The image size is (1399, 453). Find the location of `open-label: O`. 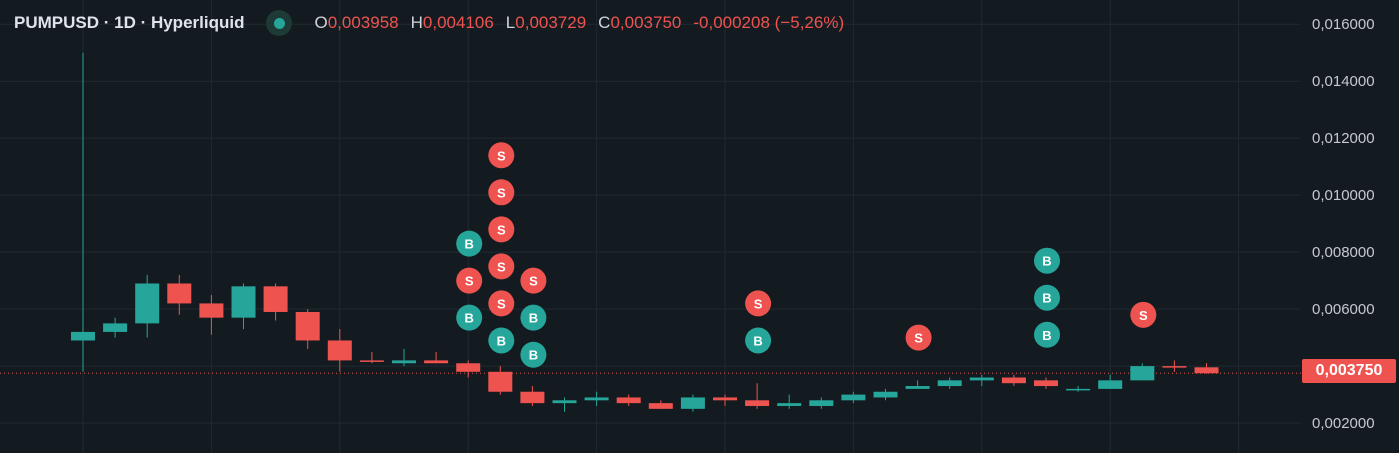

open-label: O is located at coordinates (321, 22).